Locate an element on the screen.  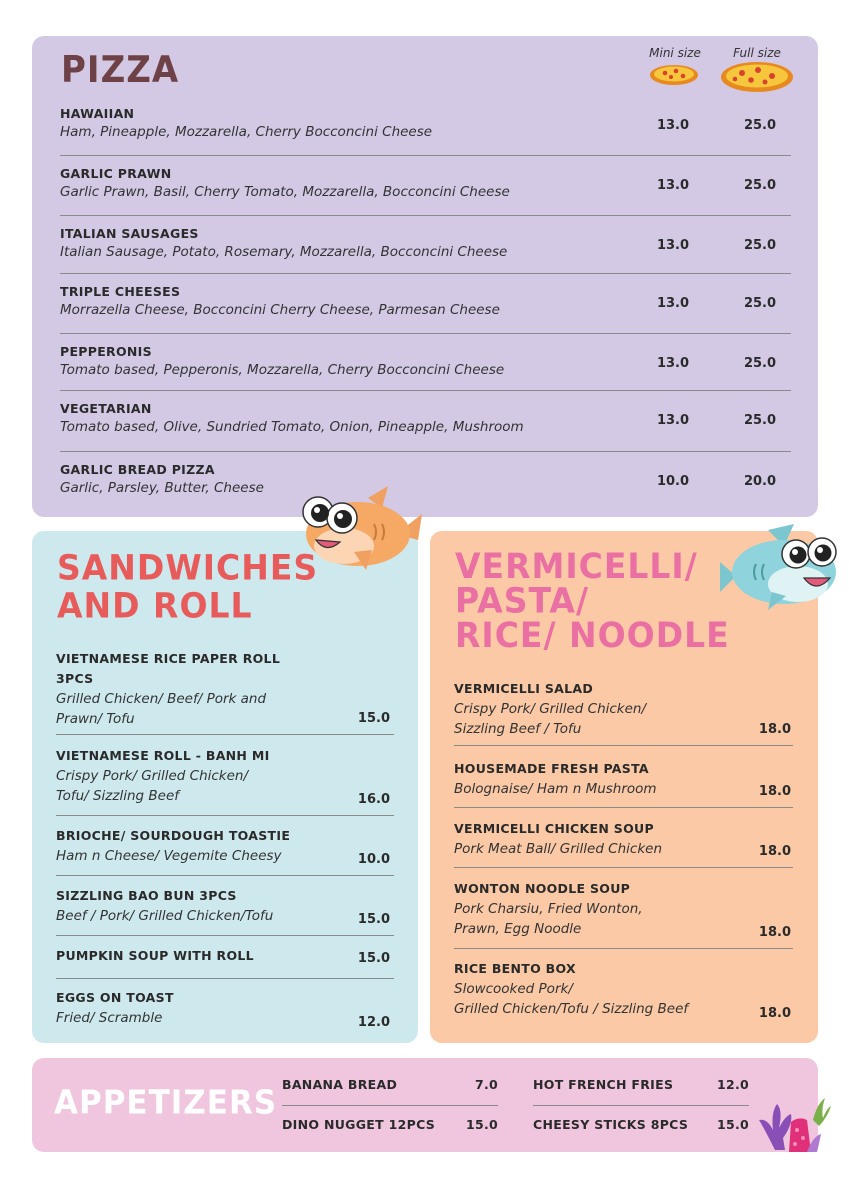
appetizers-title: APPETIZERS is located at coordinates (166, 1103).